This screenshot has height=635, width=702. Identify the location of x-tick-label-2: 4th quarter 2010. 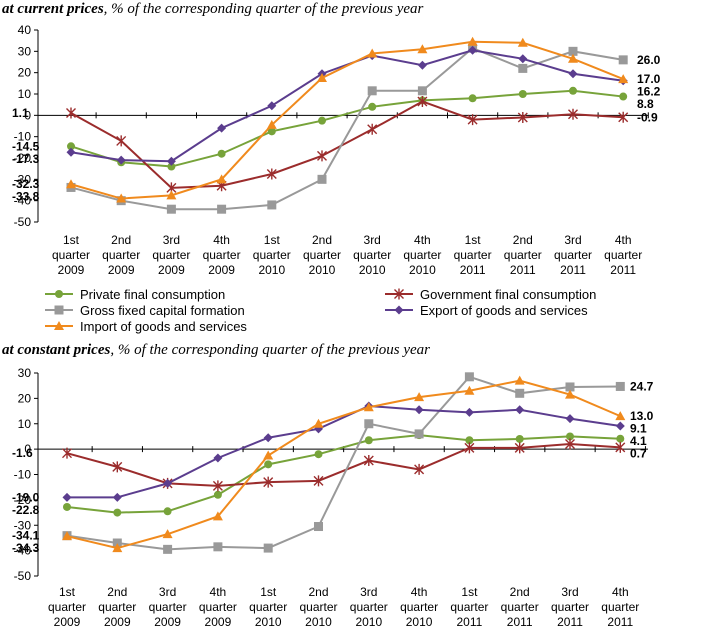
(419, 607).